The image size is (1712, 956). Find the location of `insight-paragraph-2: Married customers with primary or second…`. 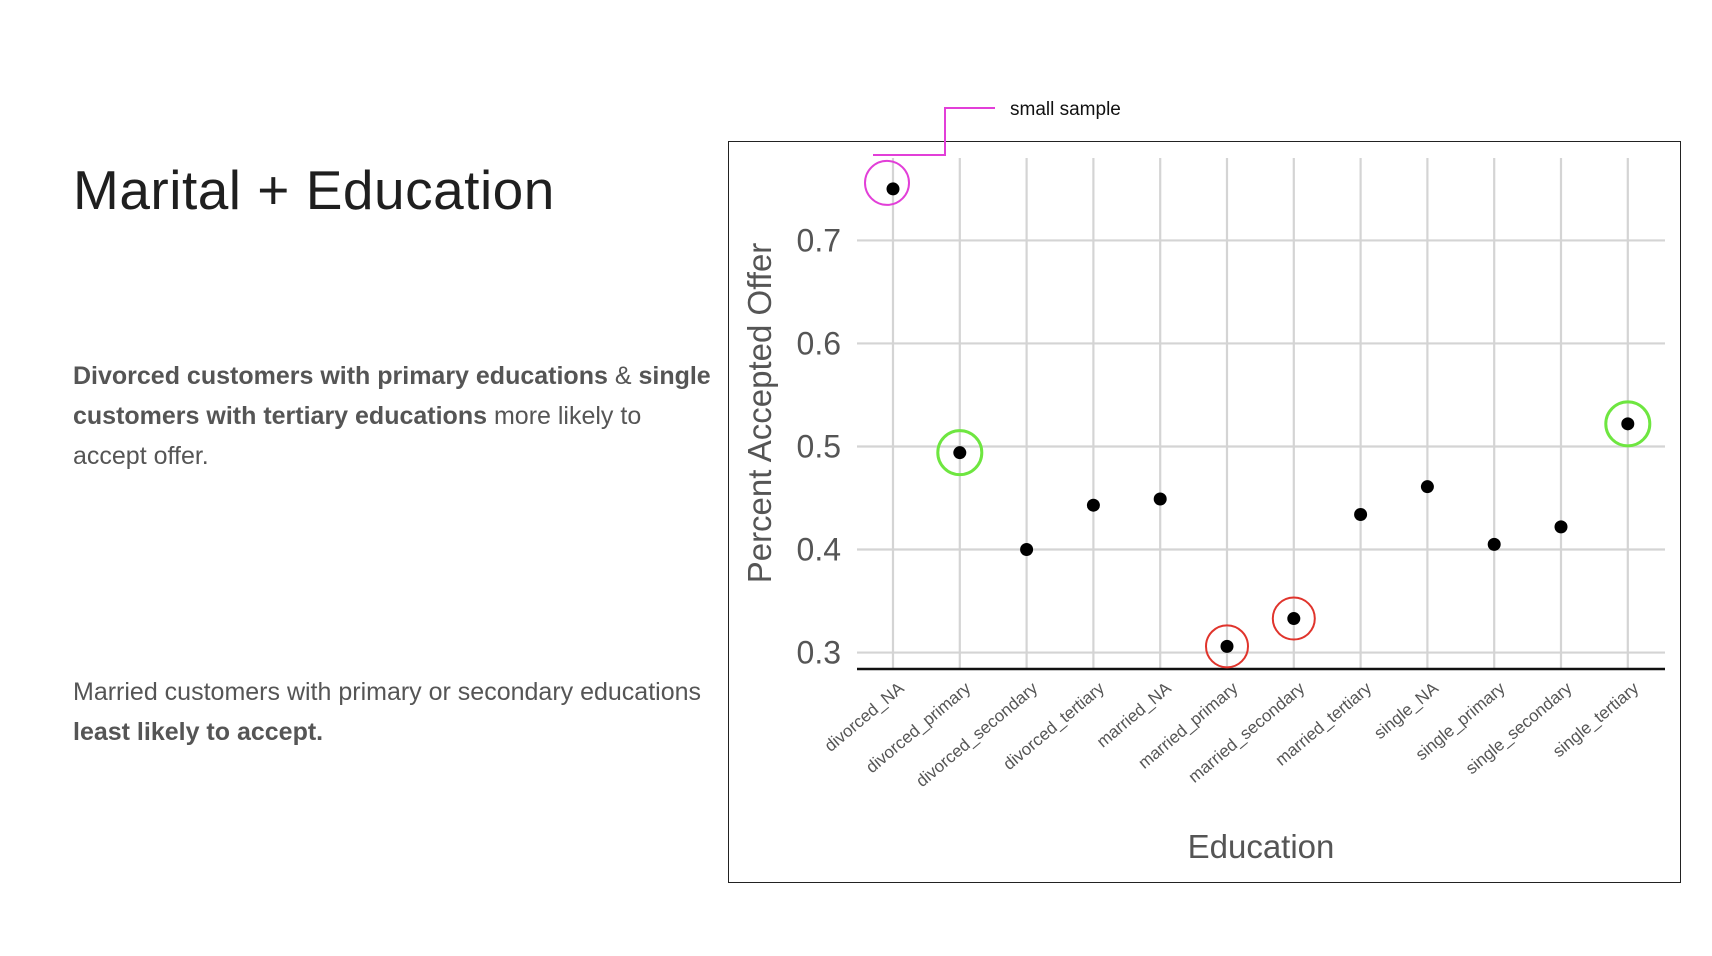

insight-paragraph-2: Married customers with primary or second… is located at coordinates (393, 712).